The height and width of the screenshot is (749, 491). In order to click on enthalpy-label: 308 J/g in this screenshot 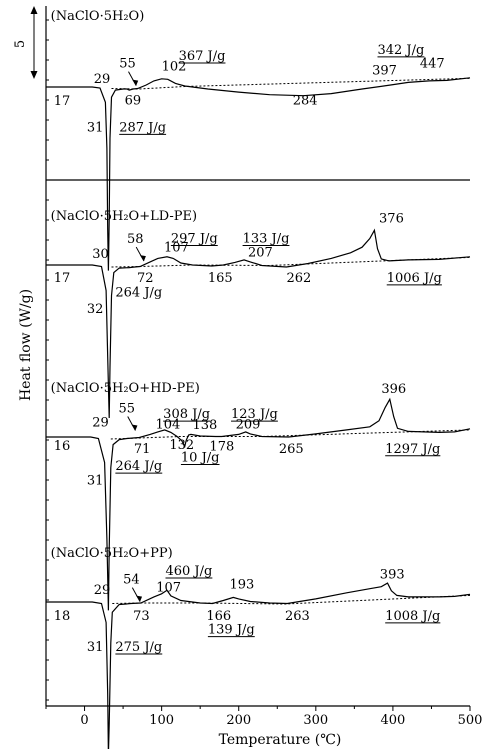, I will do `click(186, 414)`.